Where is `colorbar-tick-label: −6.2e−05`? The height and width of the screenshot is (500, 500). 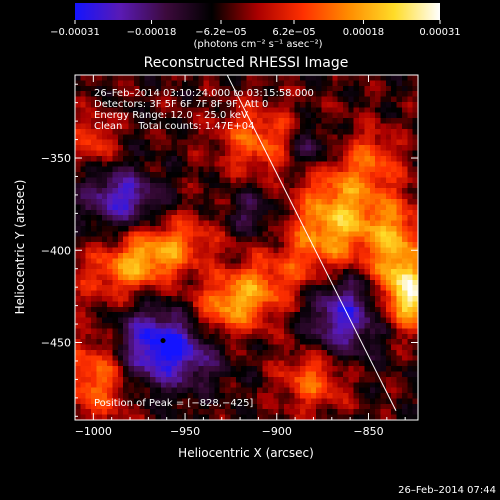
colorbar-tick-label: −6.2e−05 is located at coordinates (221, 32).